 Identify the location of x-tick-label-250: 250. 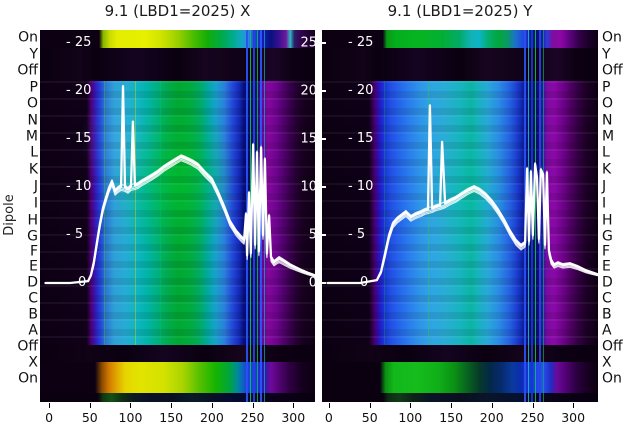
(252, 417).